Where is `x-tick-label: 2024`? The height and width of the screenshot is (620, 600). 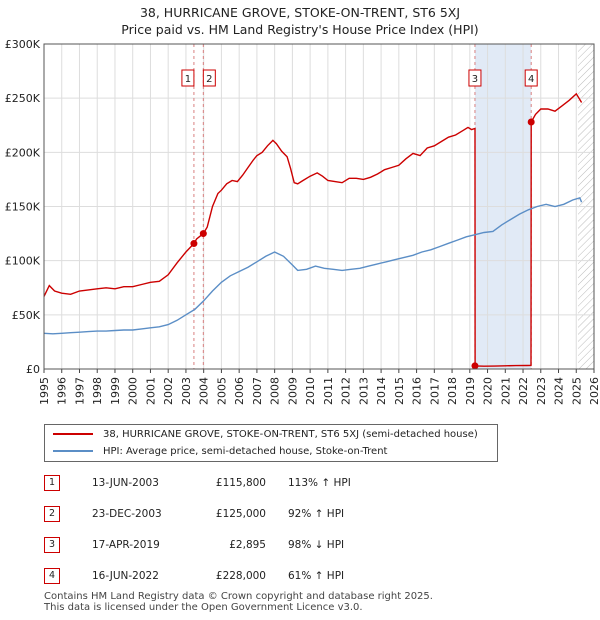
x-tick-label: 2024 is located at coordinates (559, 391).